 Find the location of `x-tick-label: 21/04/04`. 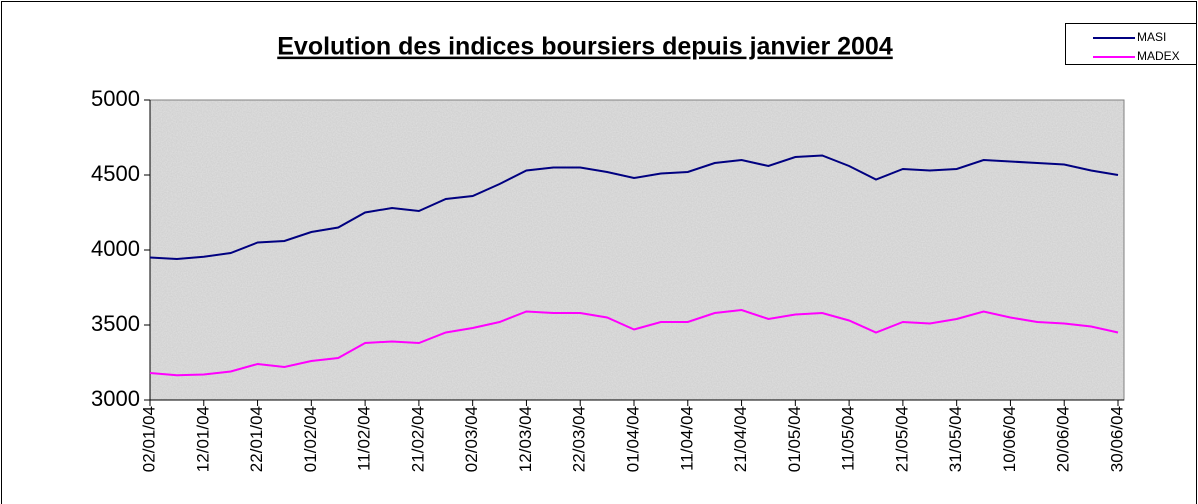

x-tick-label: 21/04/04 is located at coordinates (740, 439).